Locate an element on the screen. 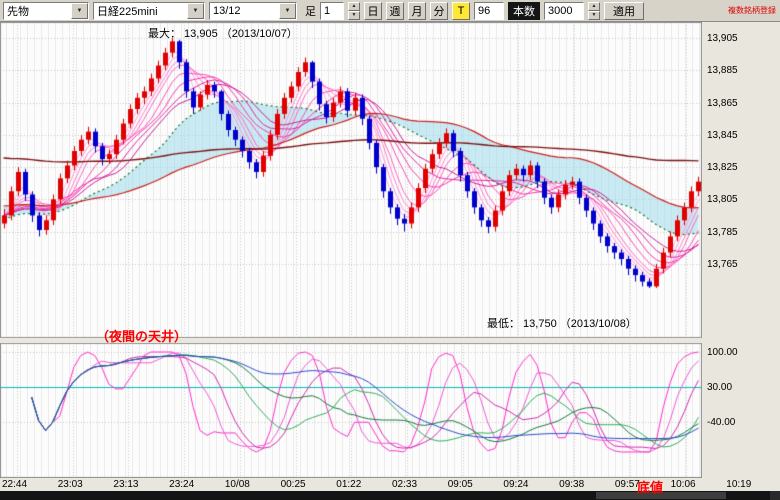 This screenshot has width=780, height=500. horizontal-scrollbar is located at coordinates (390, 495).